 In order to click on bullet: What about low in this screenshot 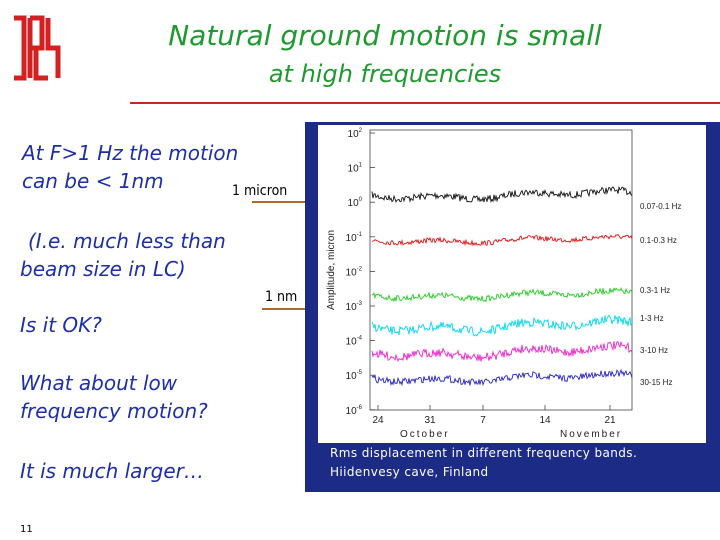, I will do `click(99, 383)`.